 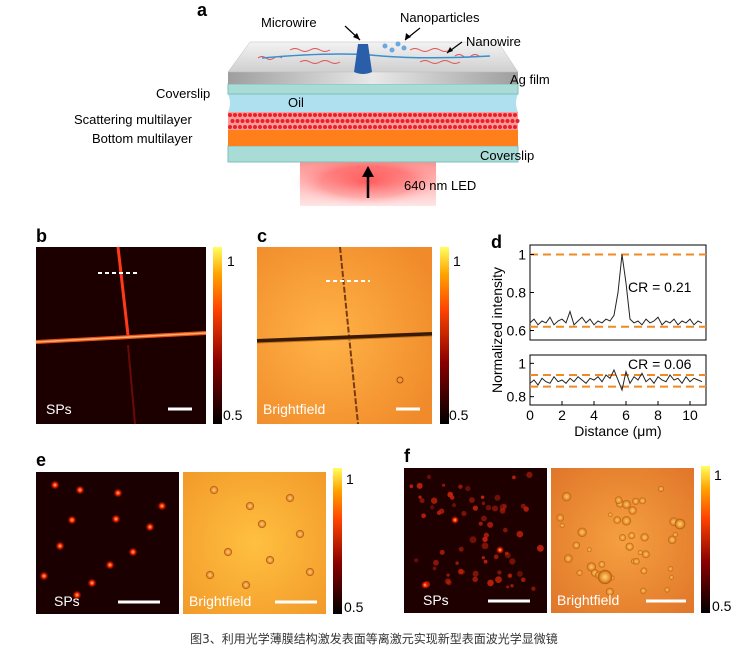 I want to click on large-particle, so click(x=605, y=577).